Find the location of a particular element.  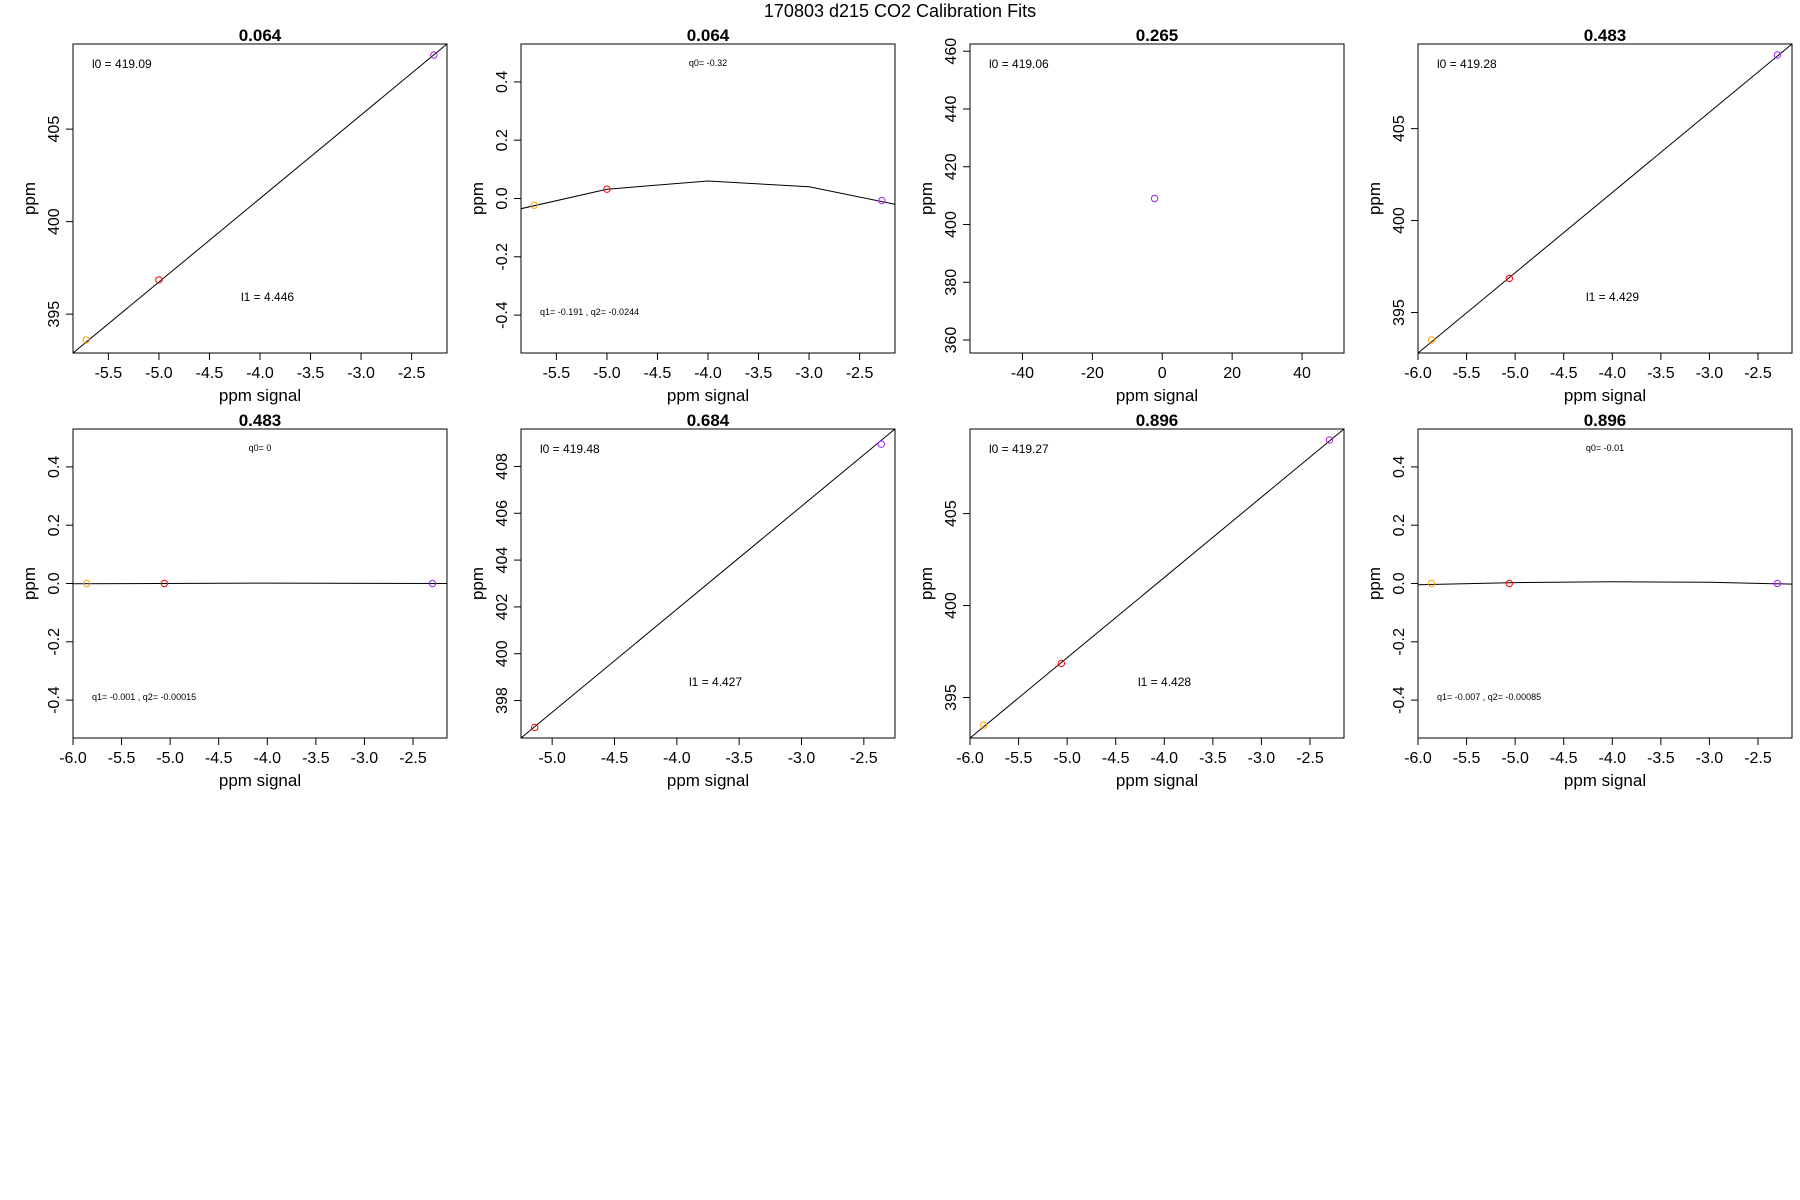

y-tick-label: 404 is located at coordinates (502, 560).